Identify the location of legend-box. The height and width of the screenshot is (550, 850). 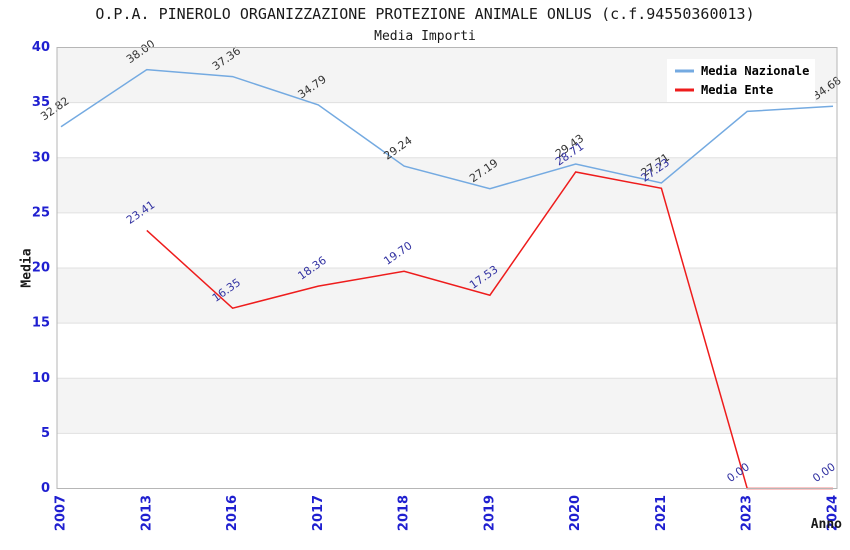
(741, 80).